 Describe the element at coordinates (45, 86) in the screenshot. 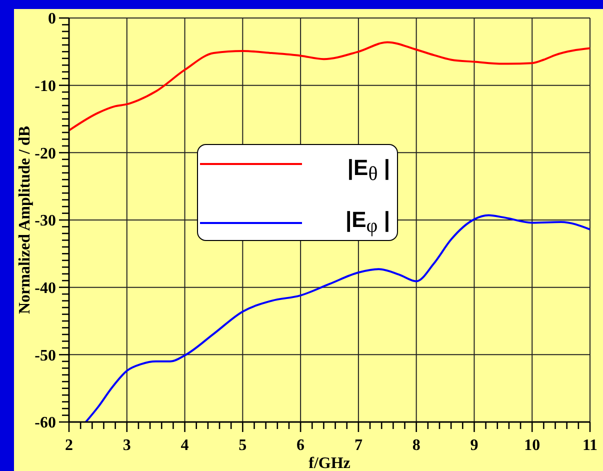

I see `y-tick-label: -10` at that location.